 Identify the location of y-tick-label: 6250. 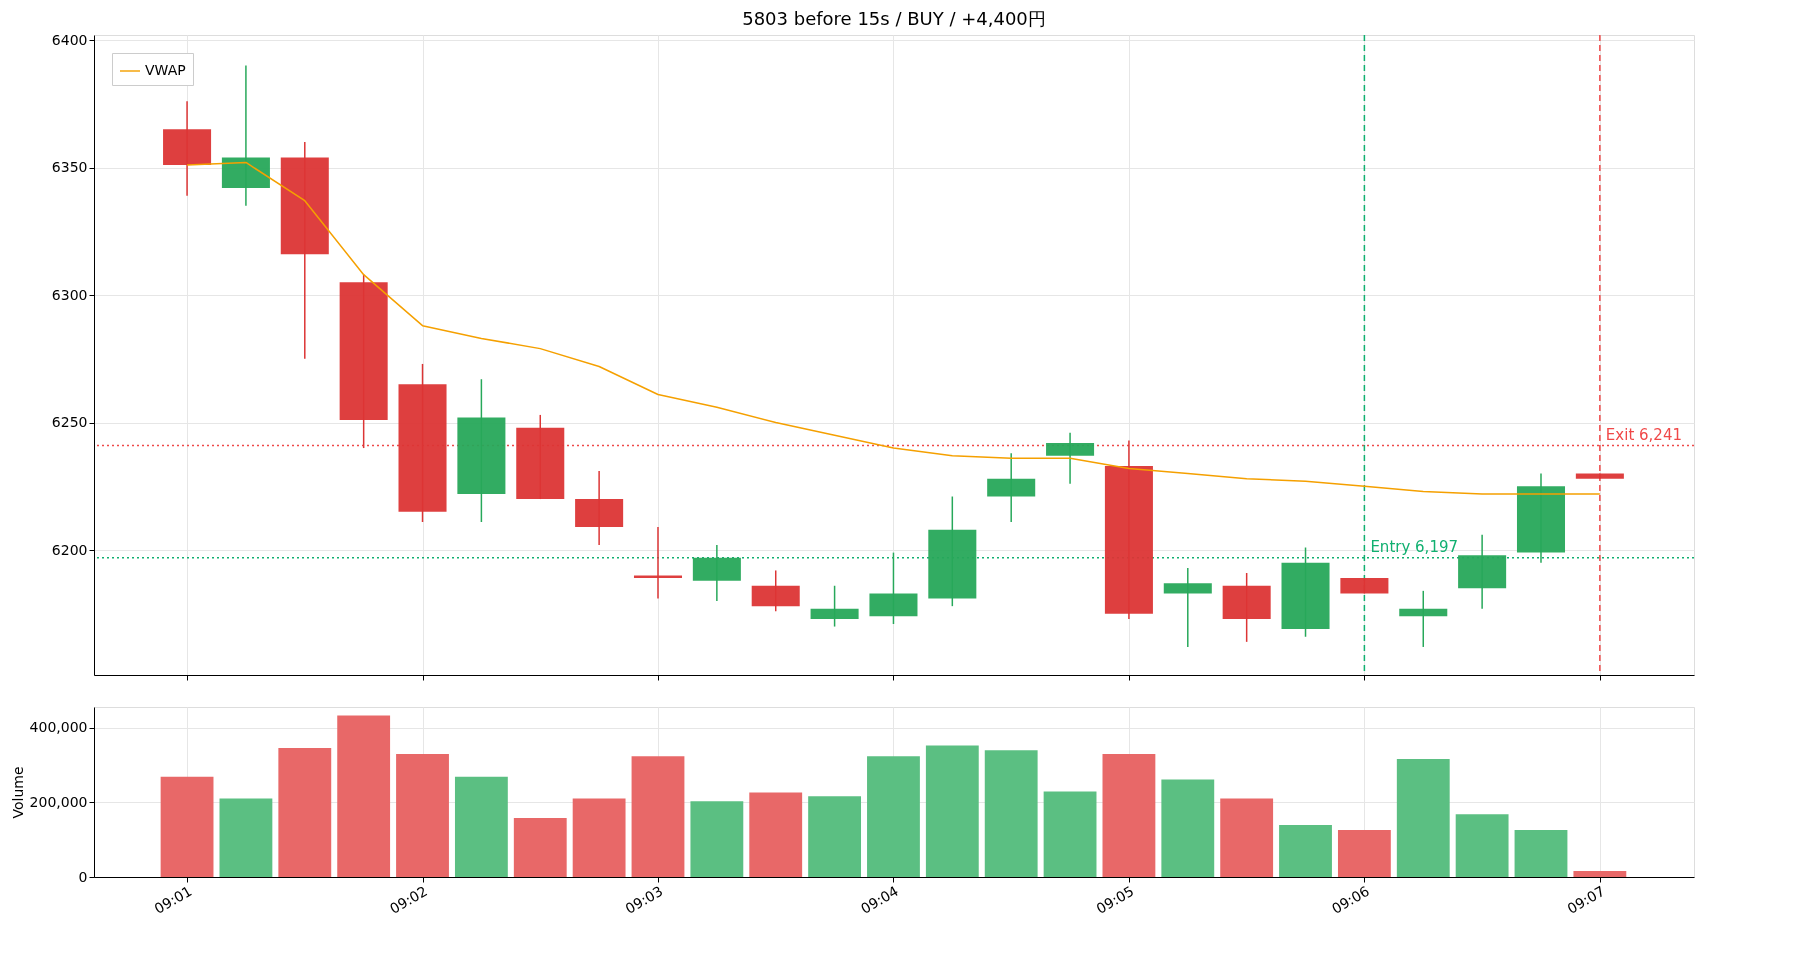
(69, 422).